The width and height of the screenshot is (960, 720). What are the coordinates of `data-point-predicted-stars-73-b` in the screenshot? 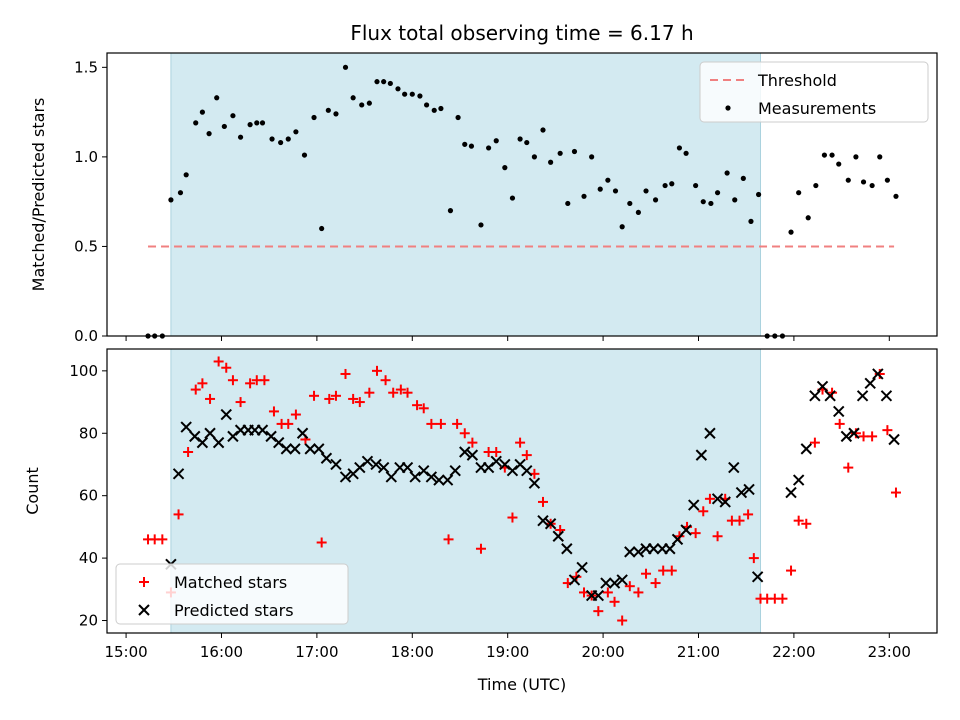 It's located at (749, 489).